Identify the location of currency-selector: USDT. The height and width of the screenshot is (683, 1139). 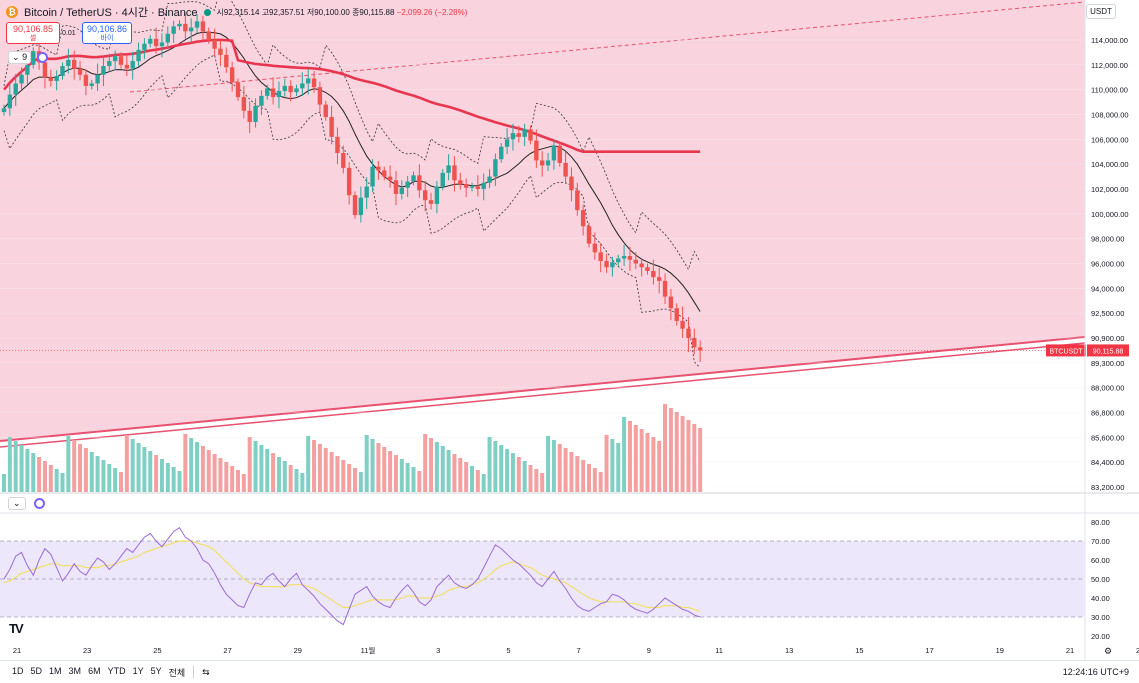
(1101, 11).